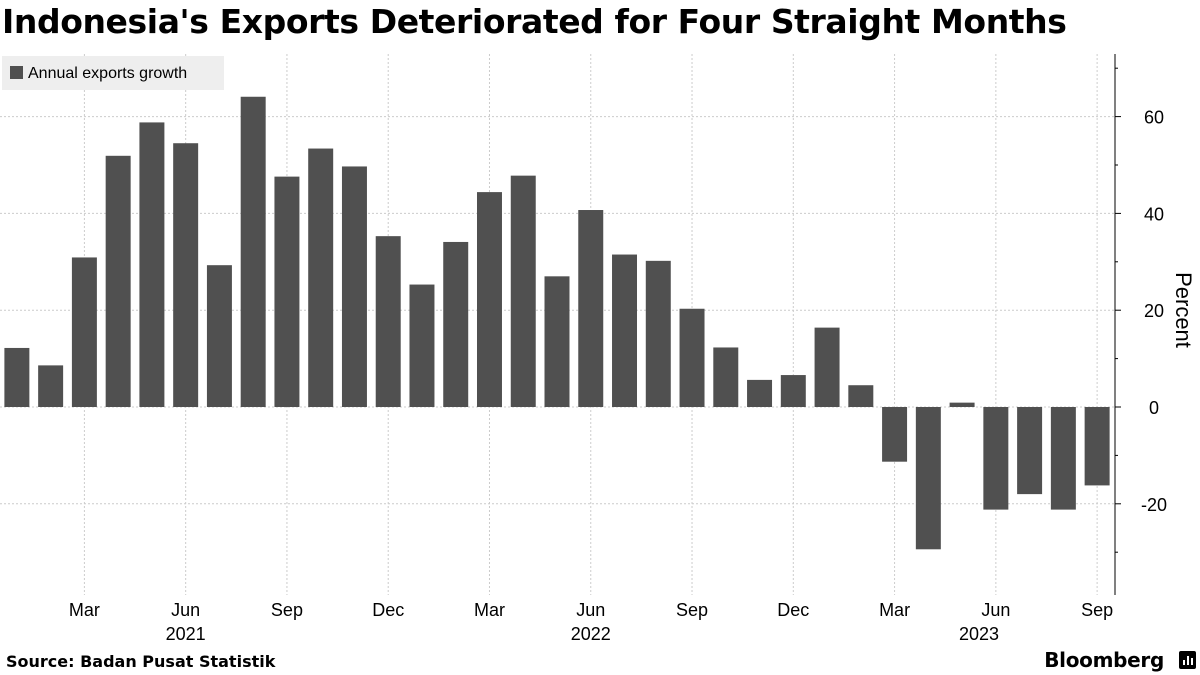 The width and height of the screenshot is (1200, 675). What do you see at coordinates (141, 661) in the screenshot?
I see `source-note: Source: Badan Pusat Statistik` at bounding box center [141, 661].